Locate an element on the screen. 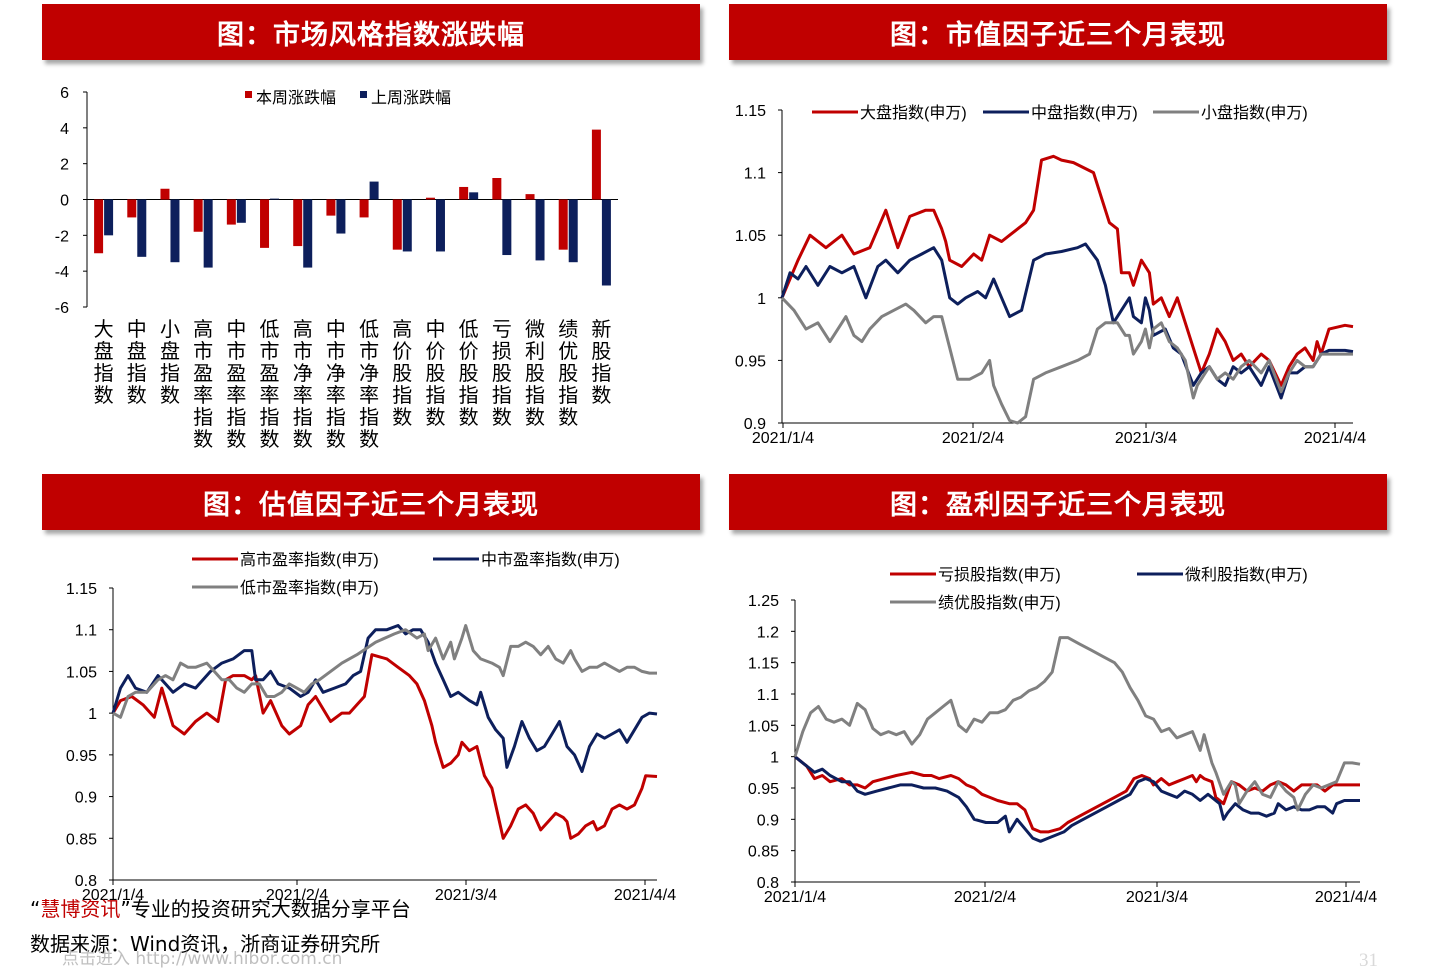 Image resolution: width=1440 pixels, height=974 pixels. legend-label: 微利股指数(申万) is located at coordinates (1246, 575).